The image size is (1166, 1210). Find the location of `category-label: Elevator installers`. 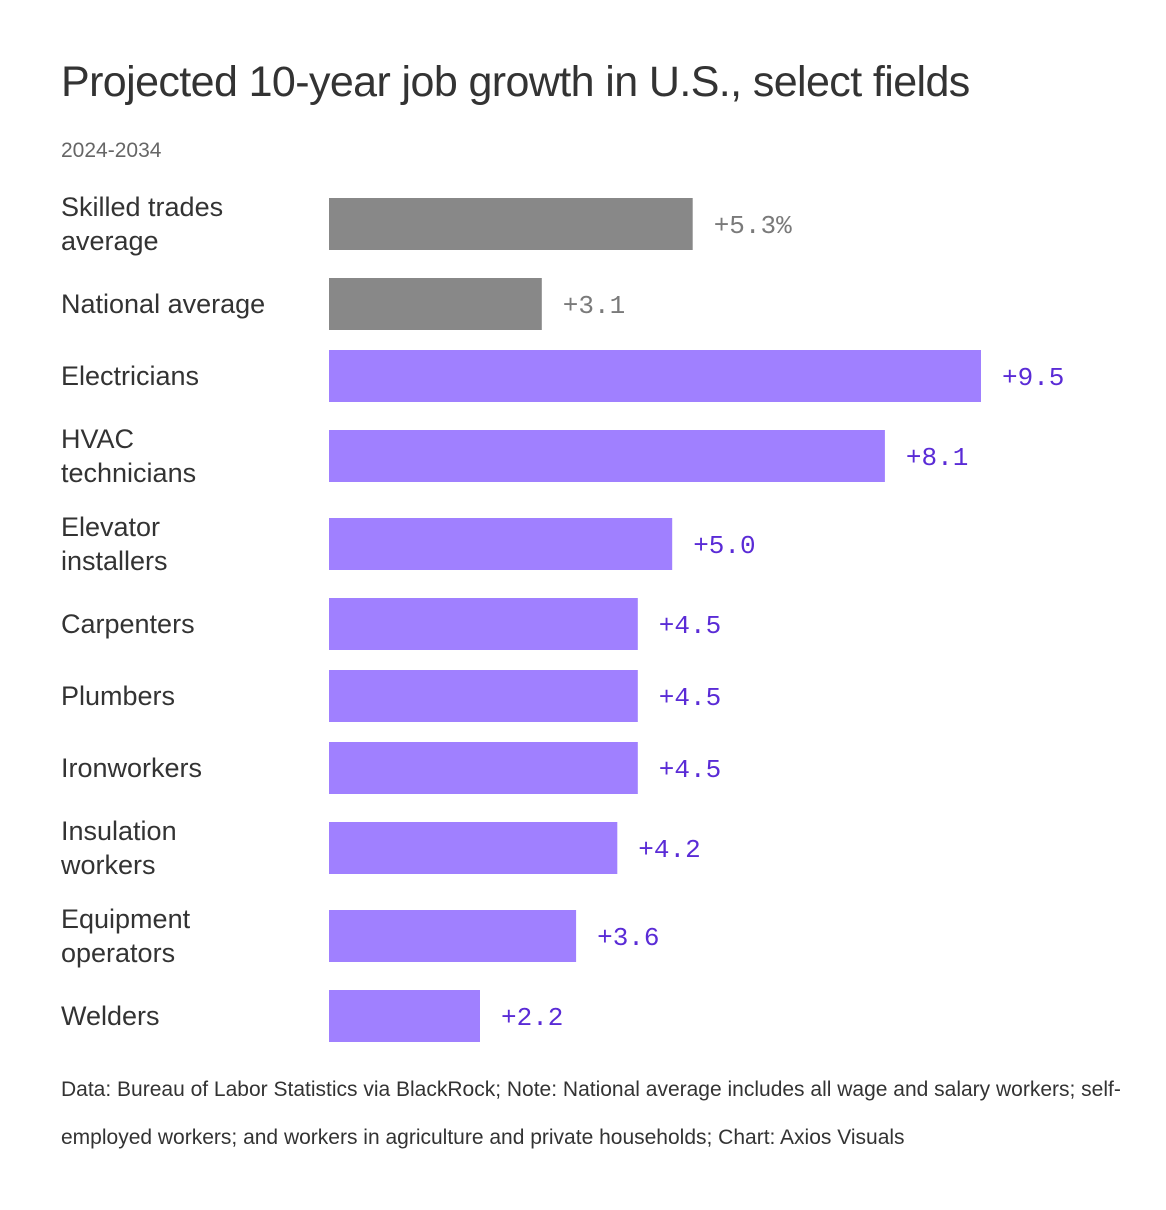

category-label: Elevator installers is located at coordinates (114, 544).